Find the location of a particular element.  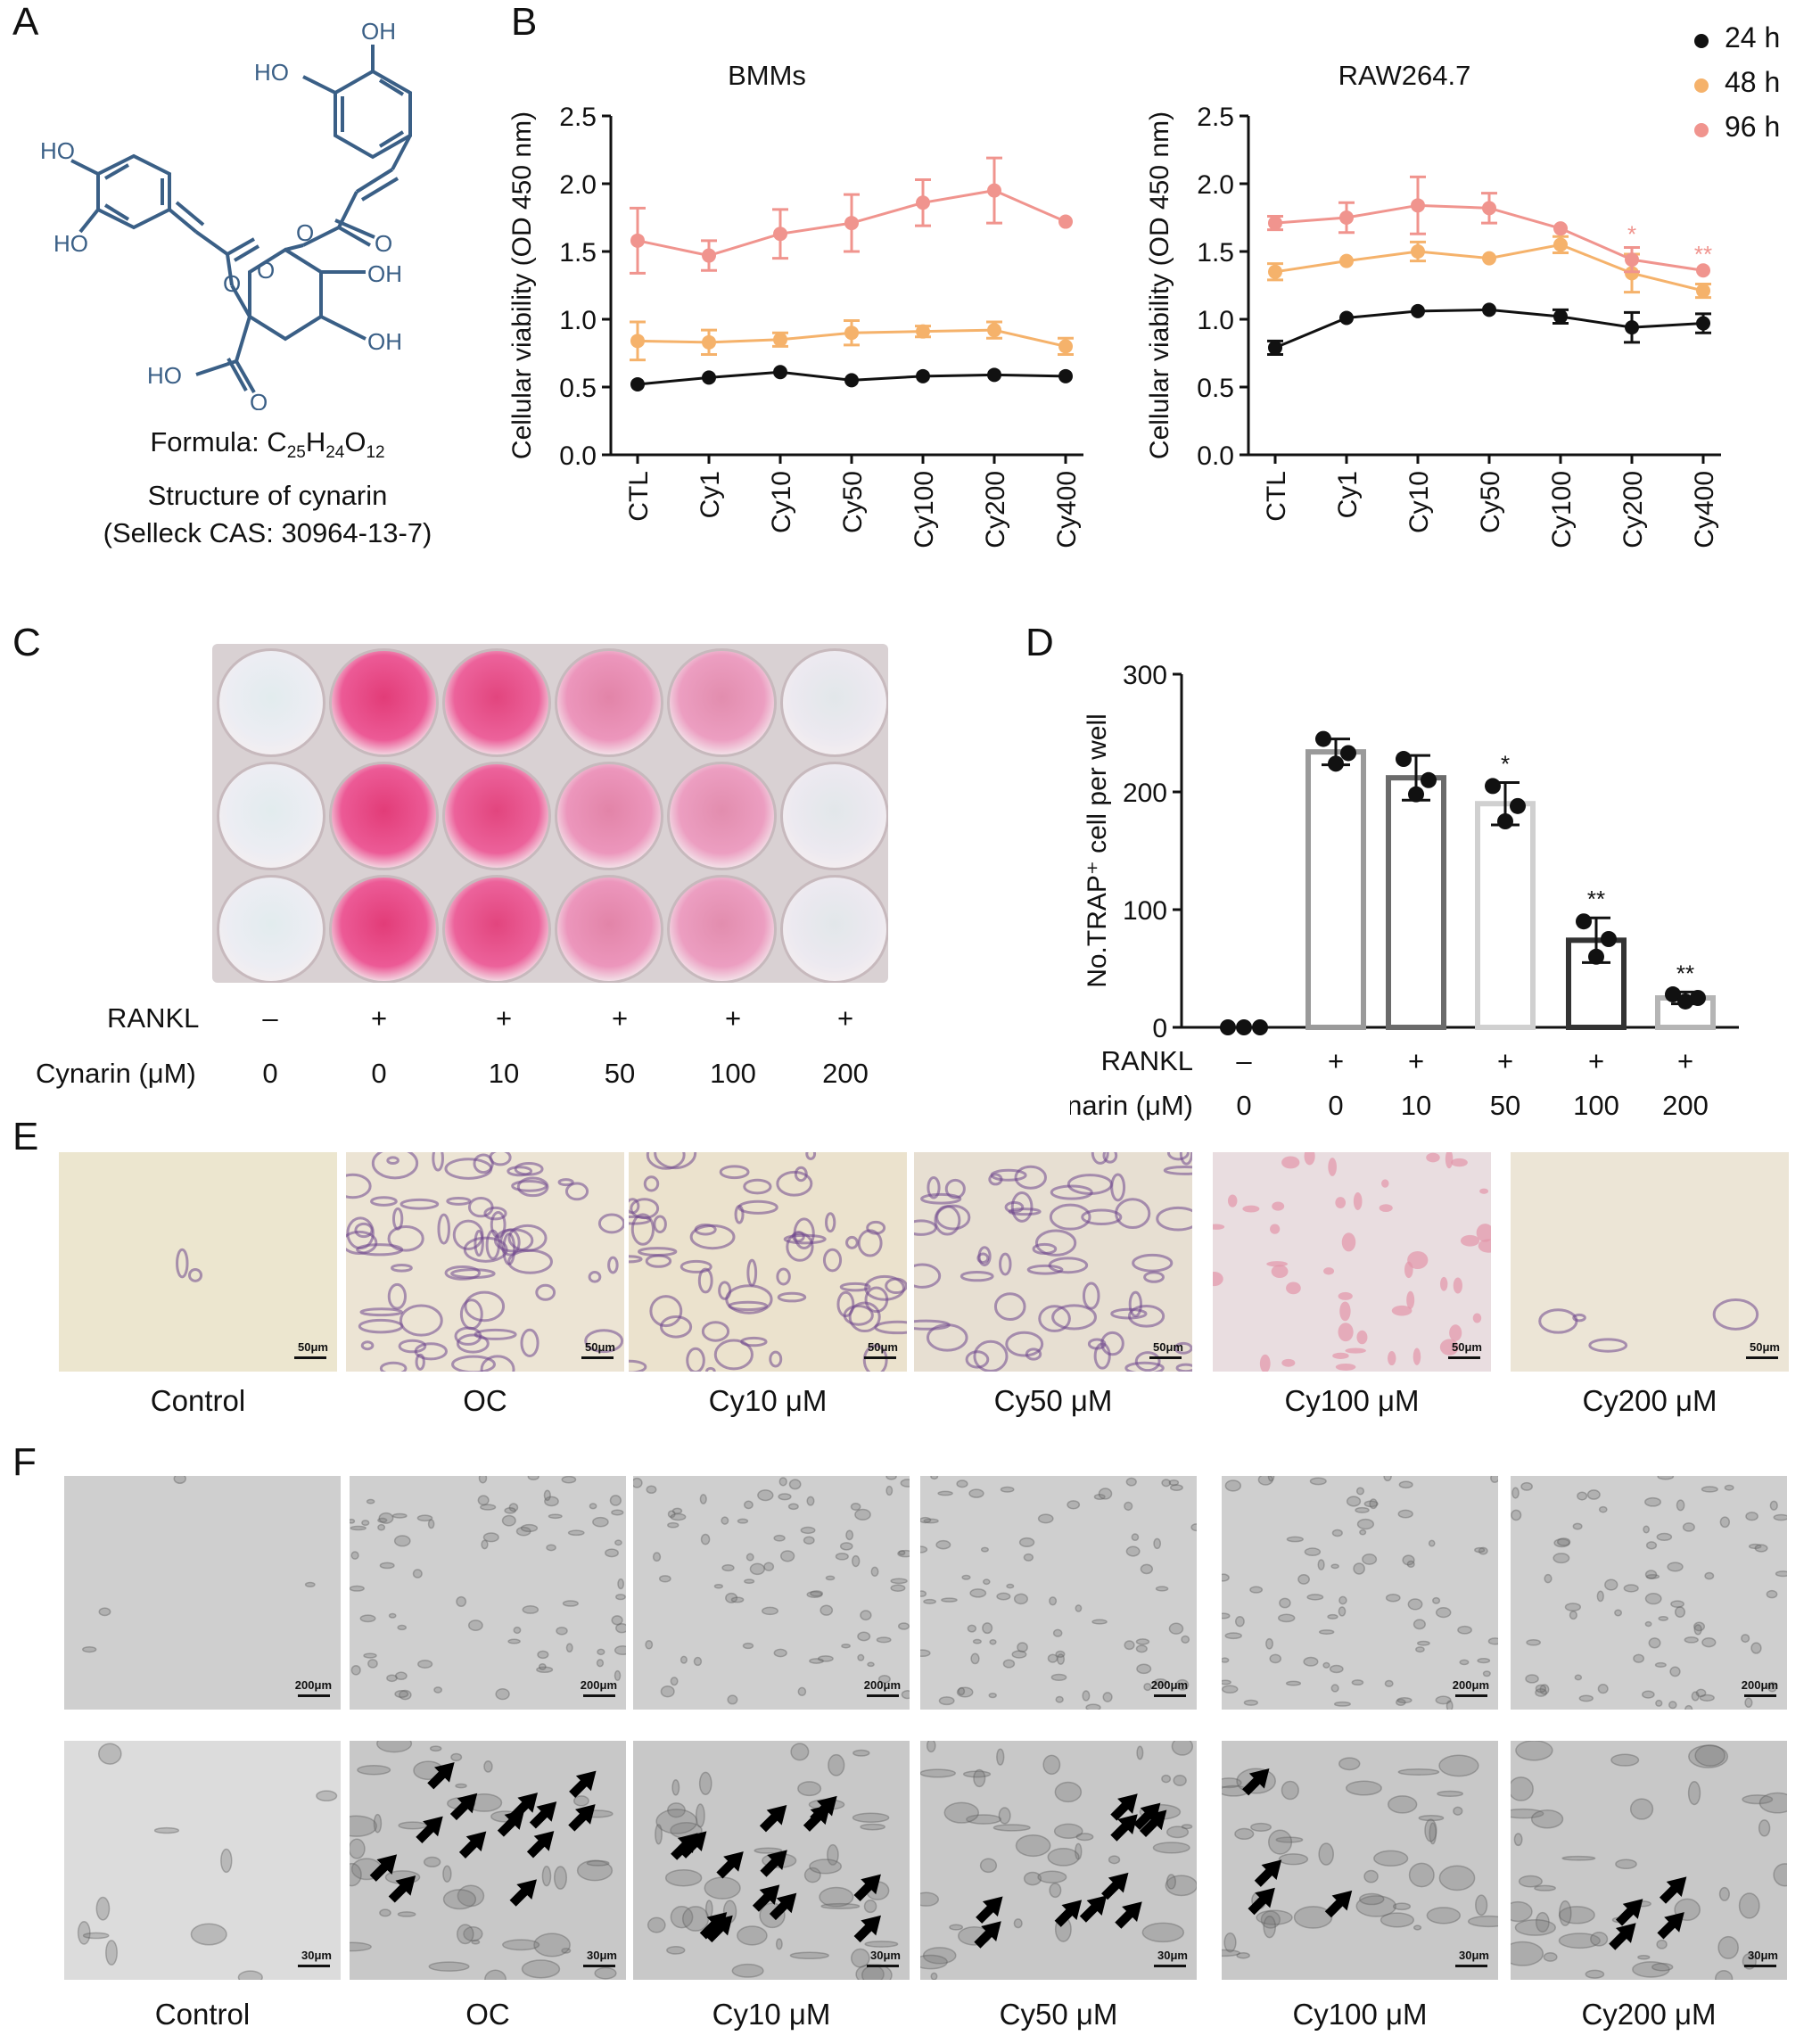

structure-caption: Structure of cynarin is located at coordinates (267, 496).